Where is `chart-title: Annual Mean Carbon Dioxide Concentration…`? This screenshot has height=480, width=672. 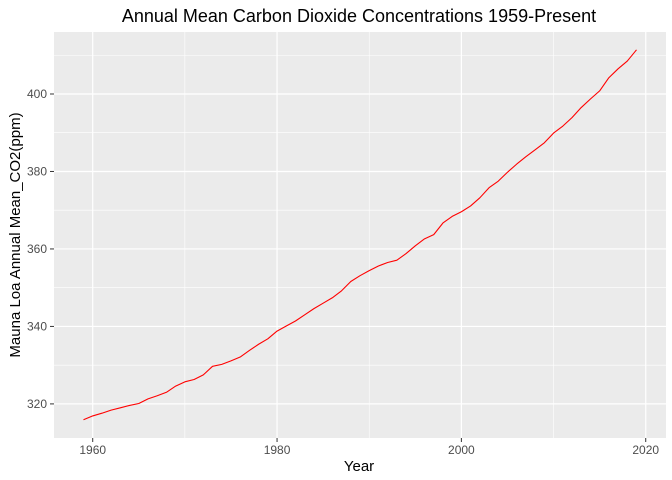
chart-title: Annual Mean Carbon Dioxide Concentration… is located at coordinates (359, 16).